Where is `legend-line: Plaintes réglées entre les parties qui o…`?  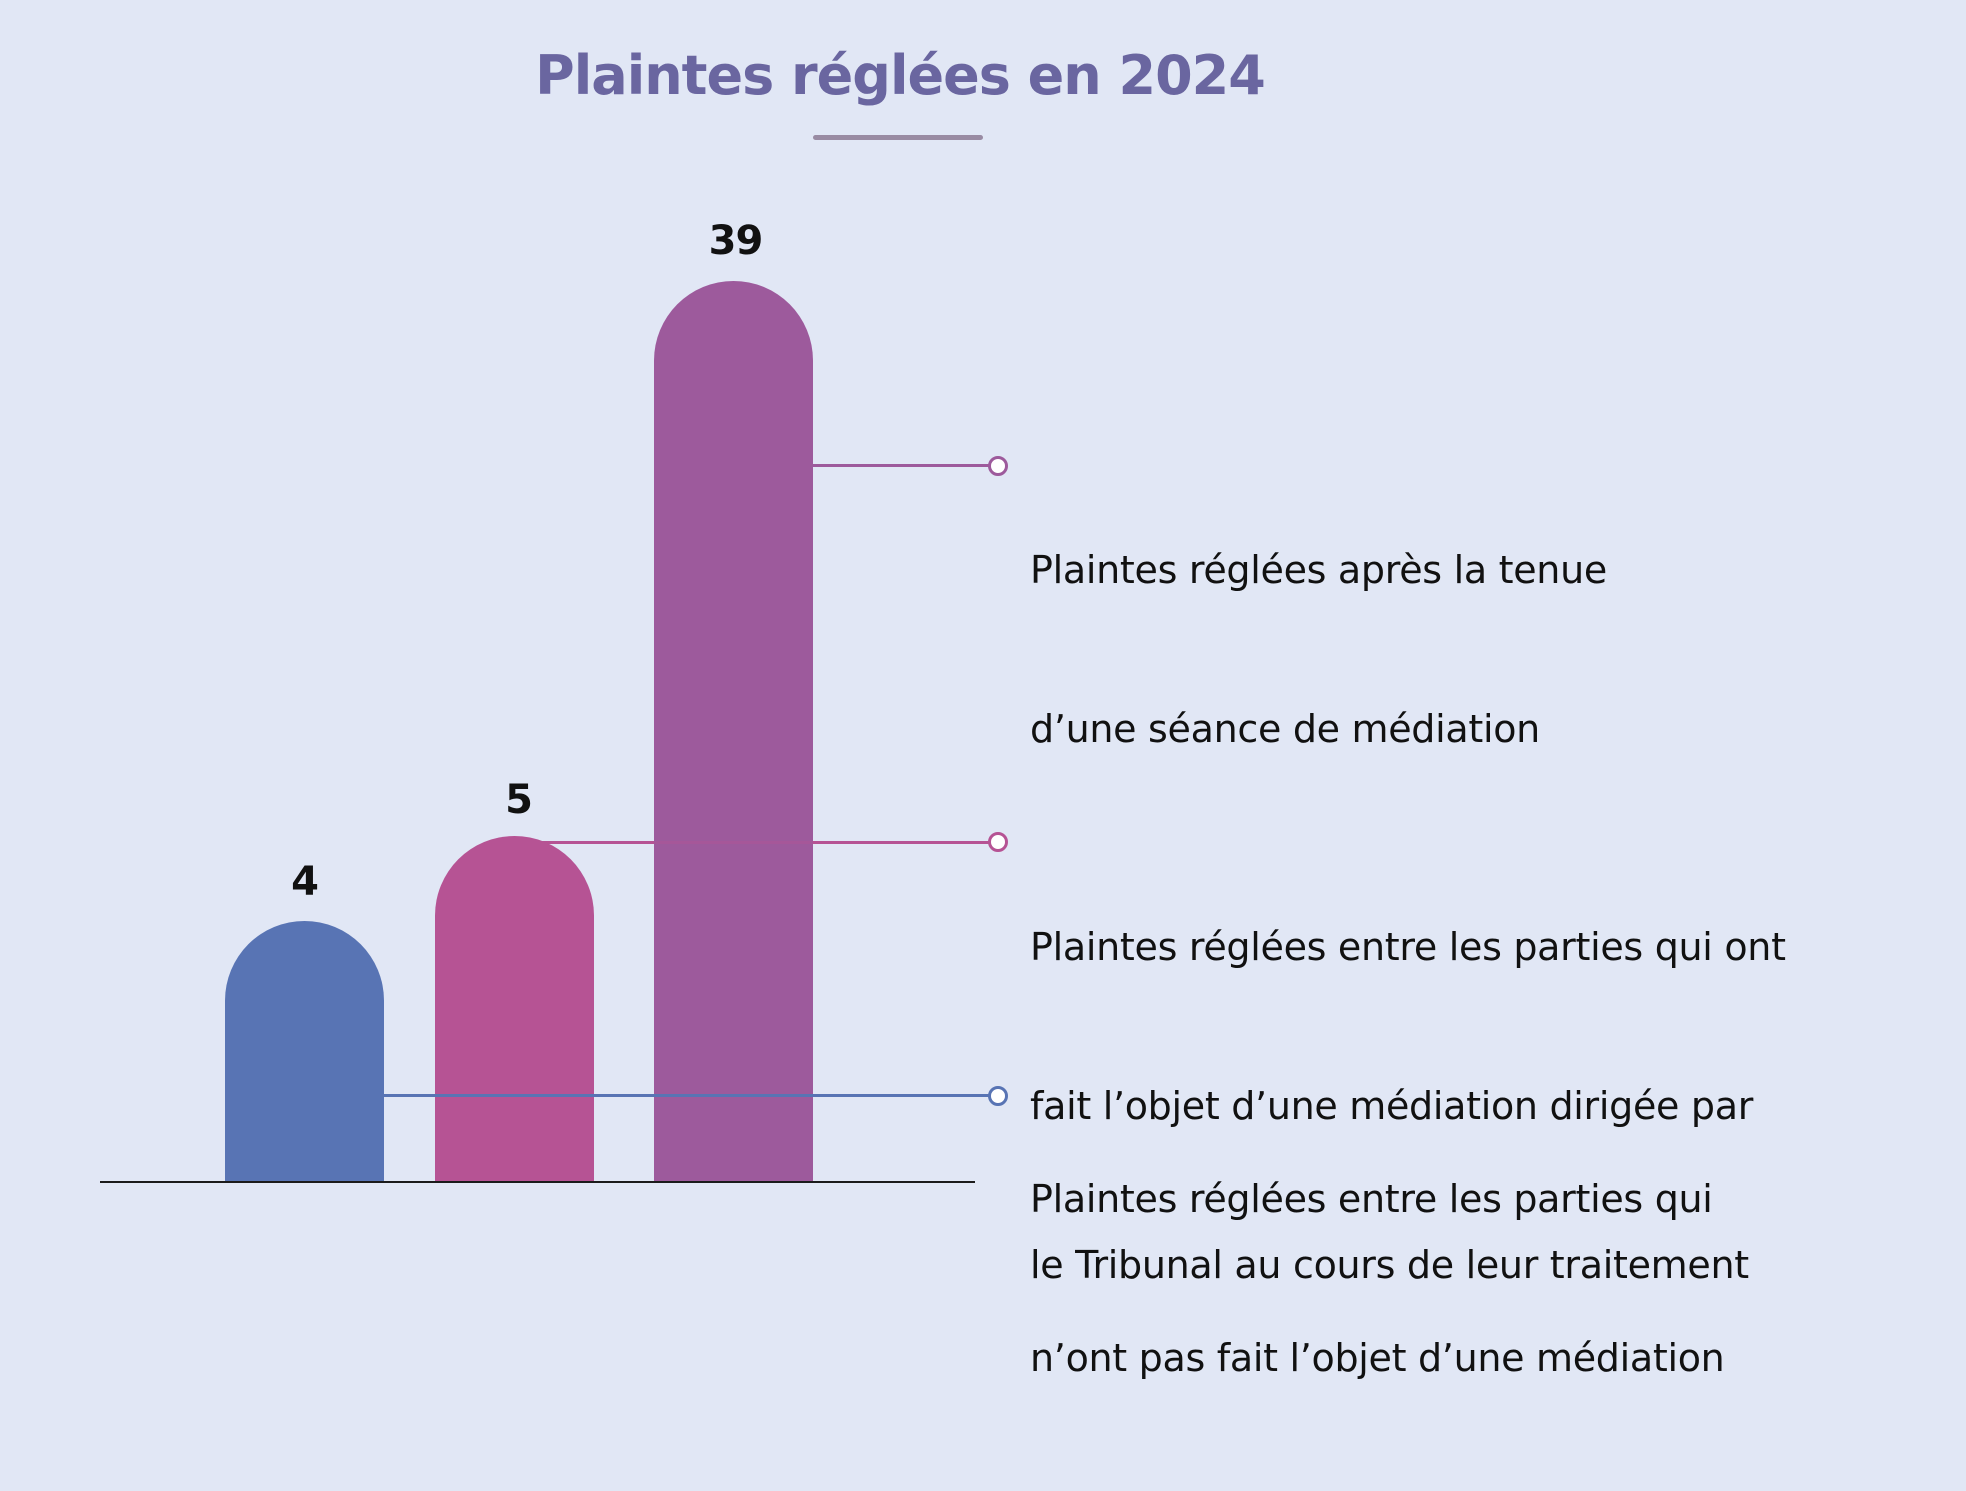
legend-line: Plaintes réglées entre les parties qui o… is located at coordinates (1408, 947).